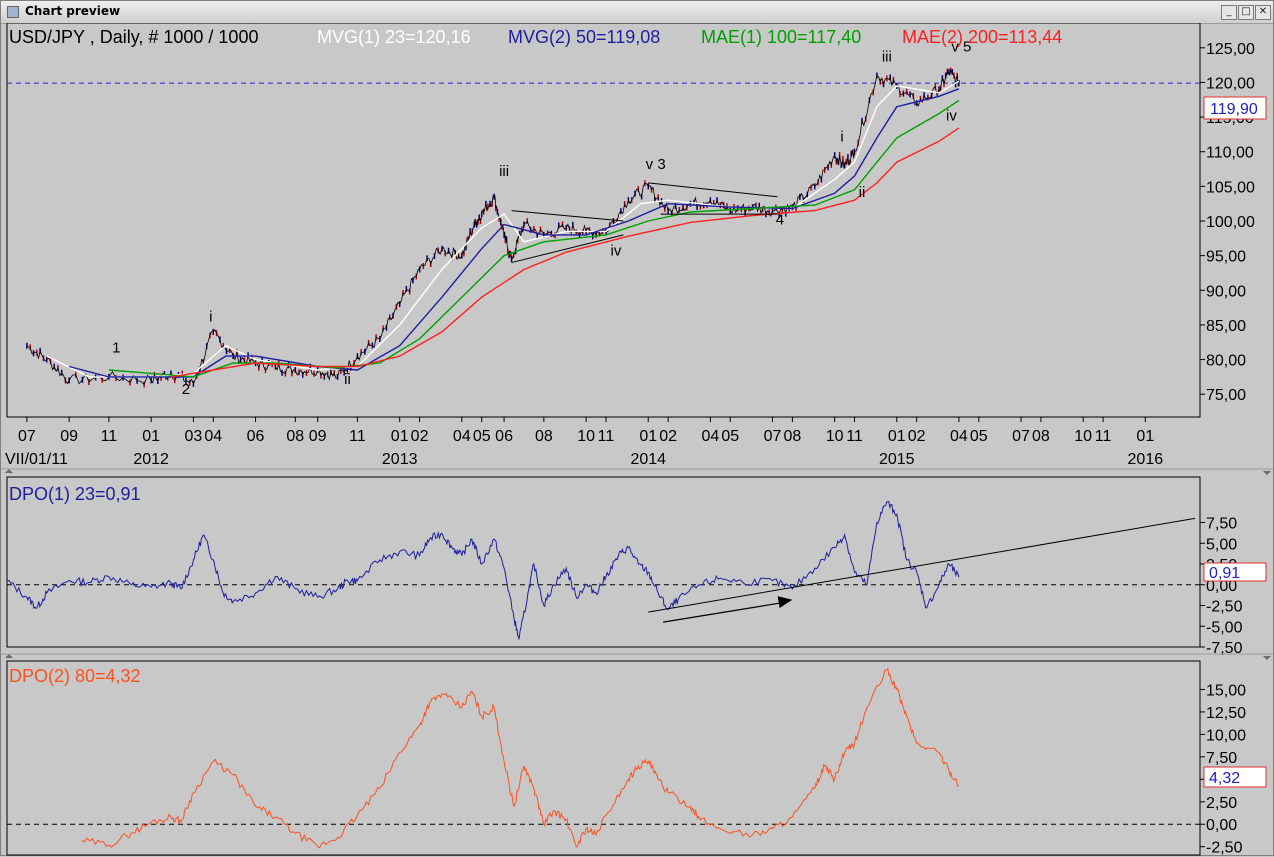  Describe the element at coordinates (1226, 395) in the screenshot. I see `price-y-tick-label: 75,00` at that location.